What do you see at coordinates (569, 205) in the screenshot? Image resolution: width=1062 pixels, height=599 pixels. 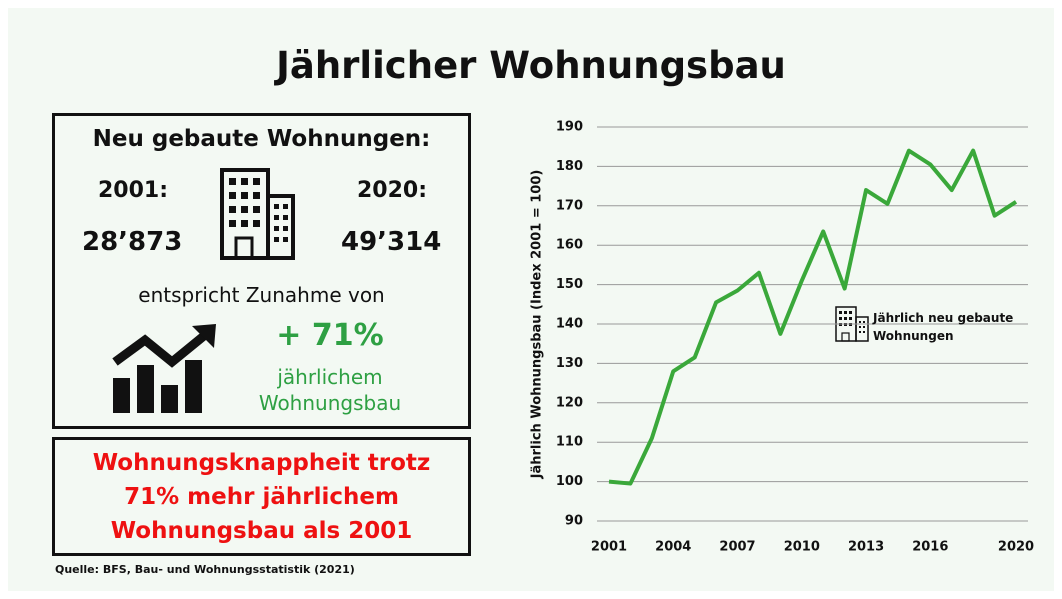 I see `y-tick-label: 170` at bounding box center [569, 205].